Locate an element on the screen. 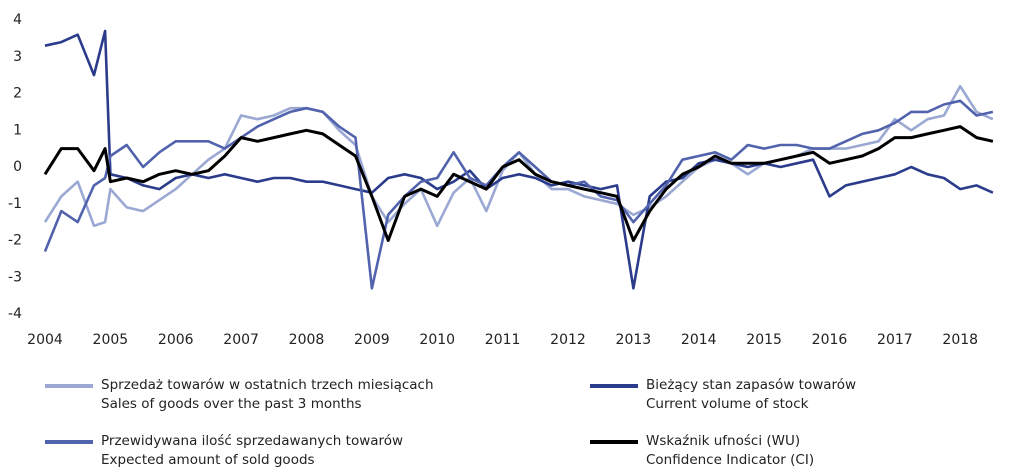 Image resolution: width=1011 pixels, height=468 pixels. y-tick-label: 0 is located at coordinates (17, 167).